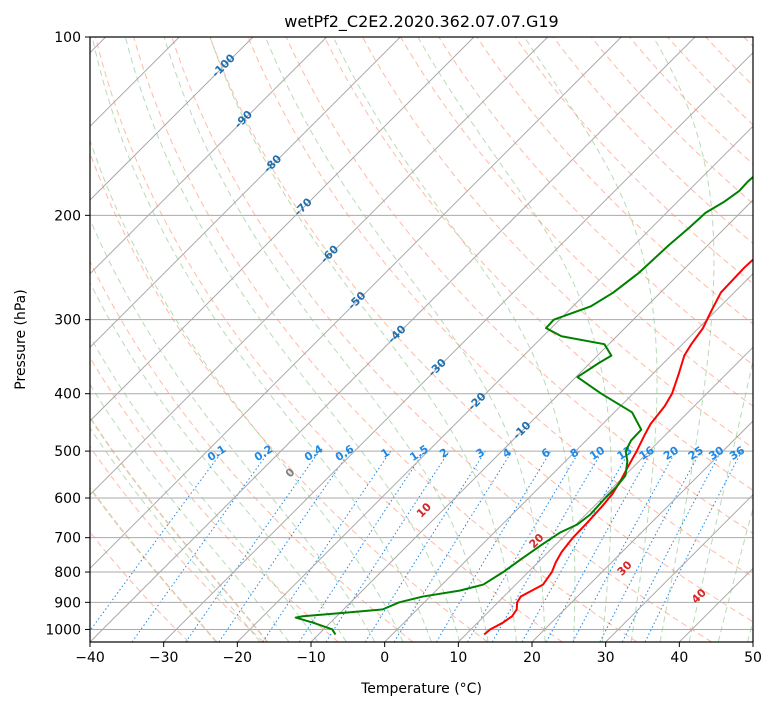  I want to click on x-tick-label: 20, so click(532, 658).